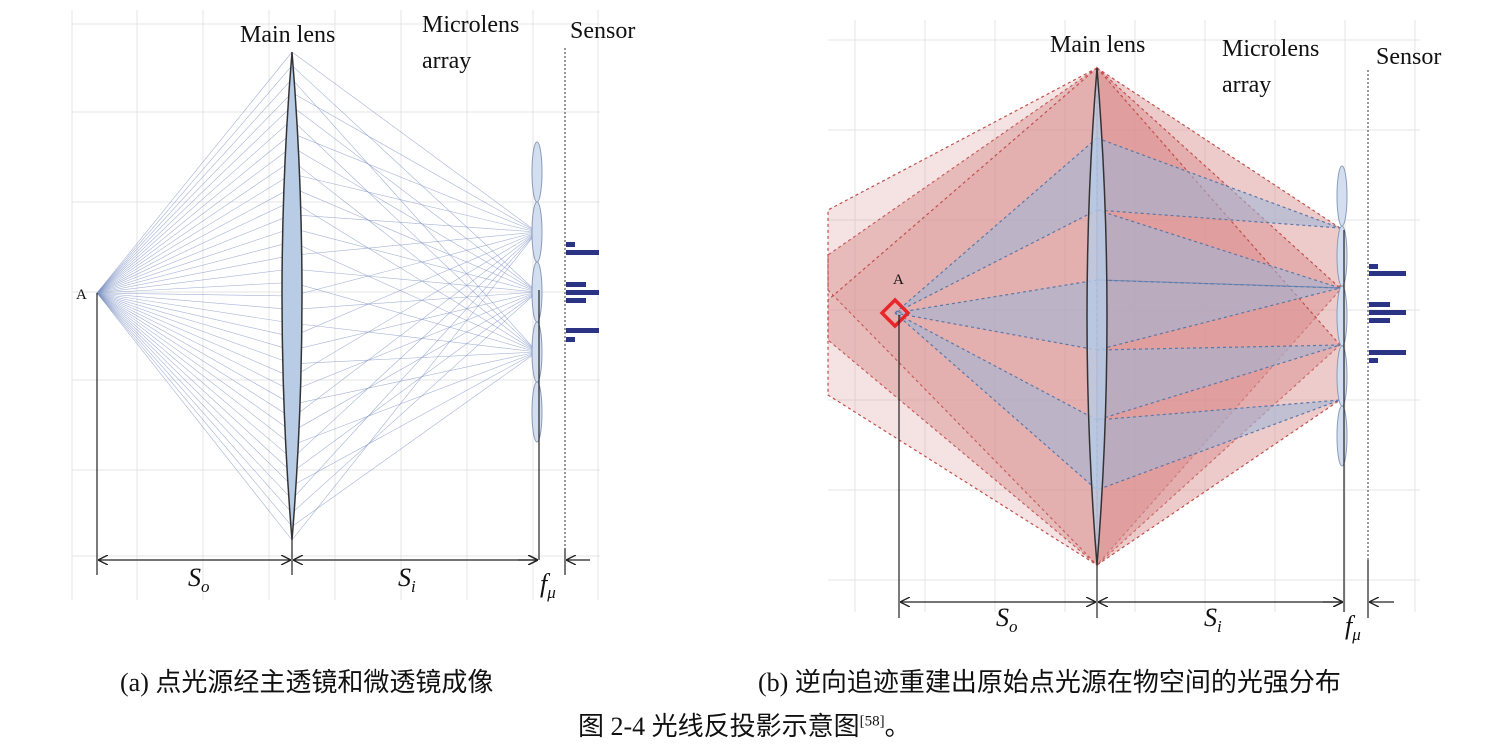 The width and height of the screenshot is (1500, 748). I want to click on panel-b-blue-ray-cones, so click(1117, 314).